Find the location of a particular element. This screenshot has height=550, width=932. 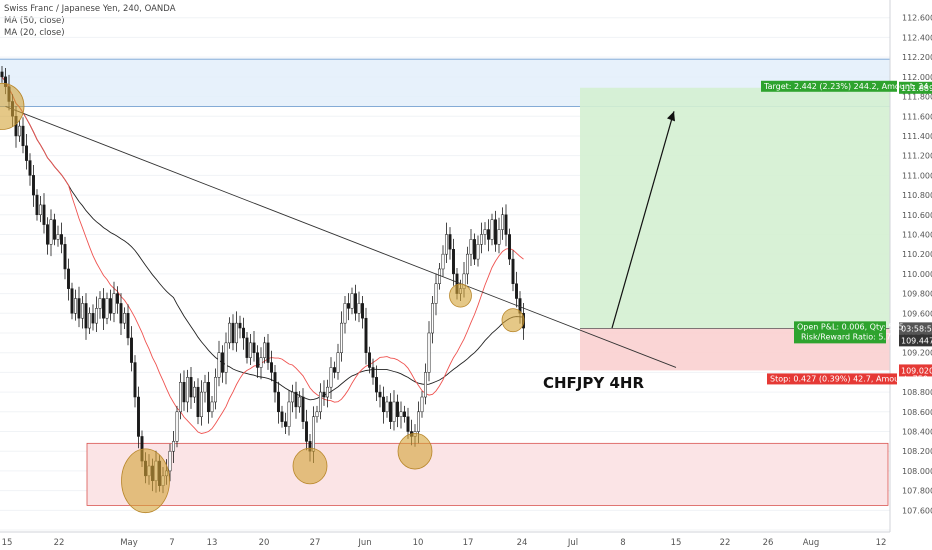

x-tick-label: 13 is located at coordinates (212, 543).